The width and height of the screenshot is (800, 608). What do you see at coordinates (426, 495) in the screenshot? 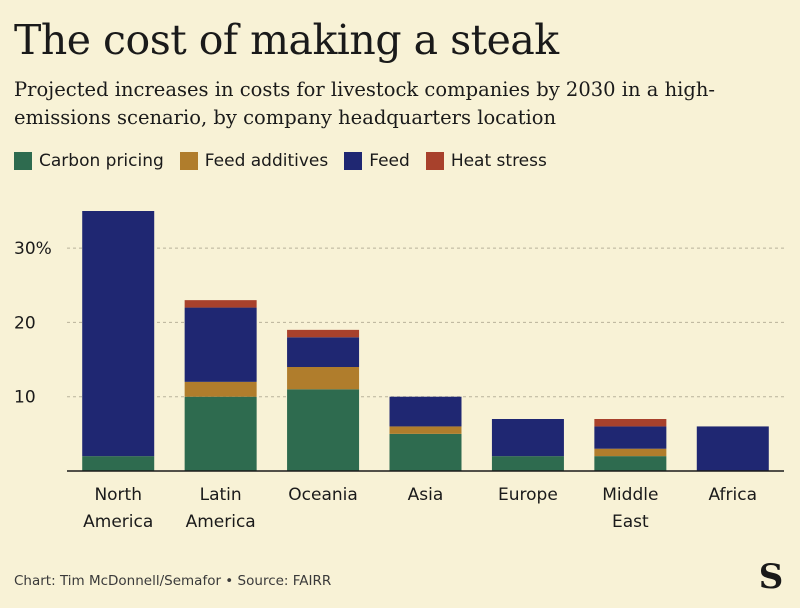
I see `x-tick-label-asia: Asia` at bounding box center [426, 495].